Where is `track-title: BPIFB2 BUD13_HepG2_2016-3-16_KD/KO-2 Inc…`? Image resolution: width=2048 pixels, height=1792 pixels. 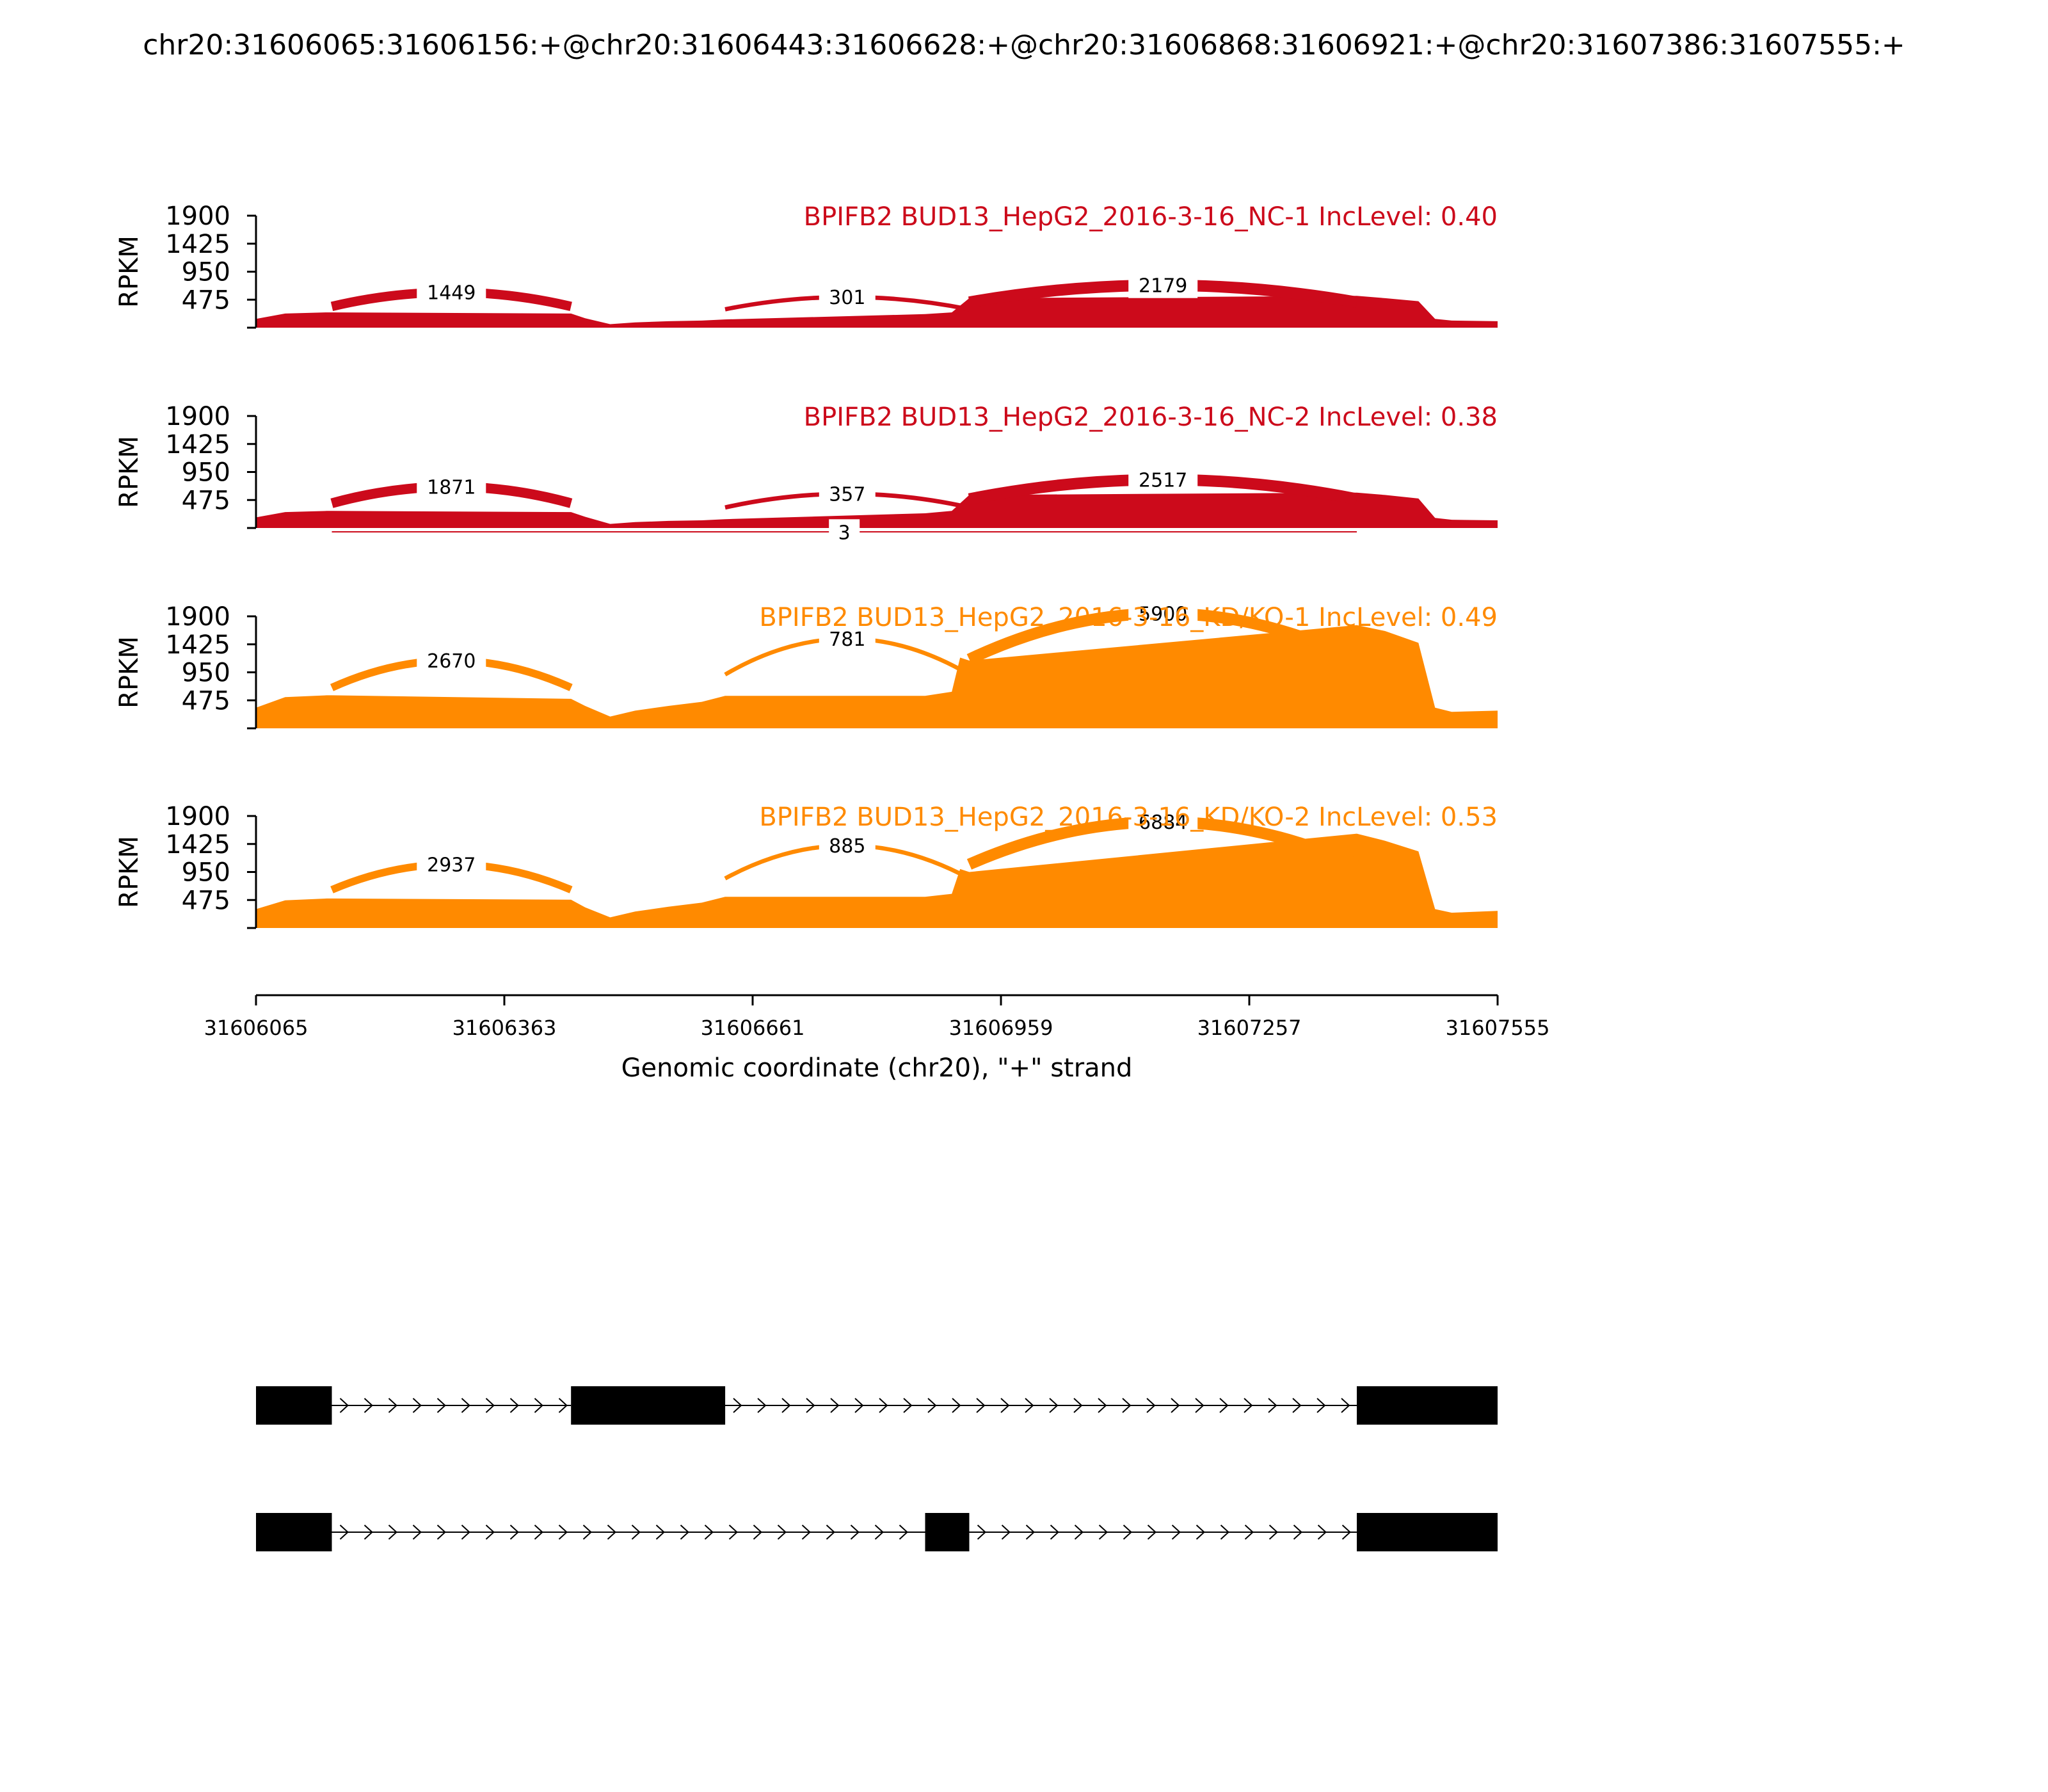
track-title: BPIFB2 BUD13_HepG2_2016-3-16_KD/KO-2 Inc… is located at coordinates (1128, 817).